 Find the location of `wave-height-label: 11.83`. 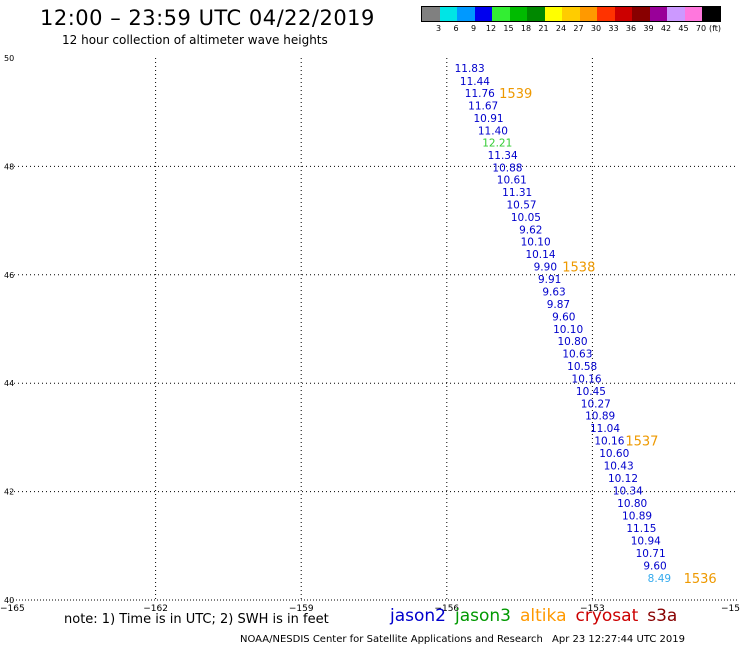

wave-height-label: 11.83 is located at coordinates (470, 69).